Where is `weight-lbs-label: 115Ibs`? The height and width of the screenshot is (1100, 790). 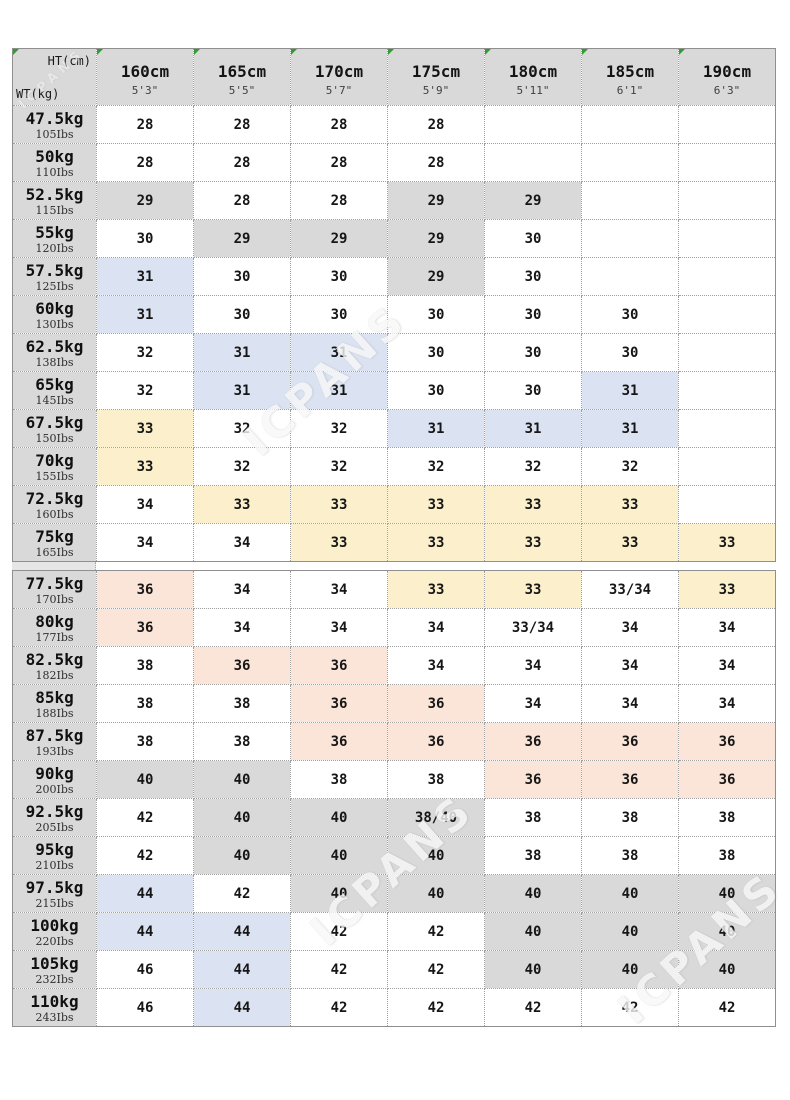
weight-lbs-label: 115Ibs is located at coordinates (54, 211).